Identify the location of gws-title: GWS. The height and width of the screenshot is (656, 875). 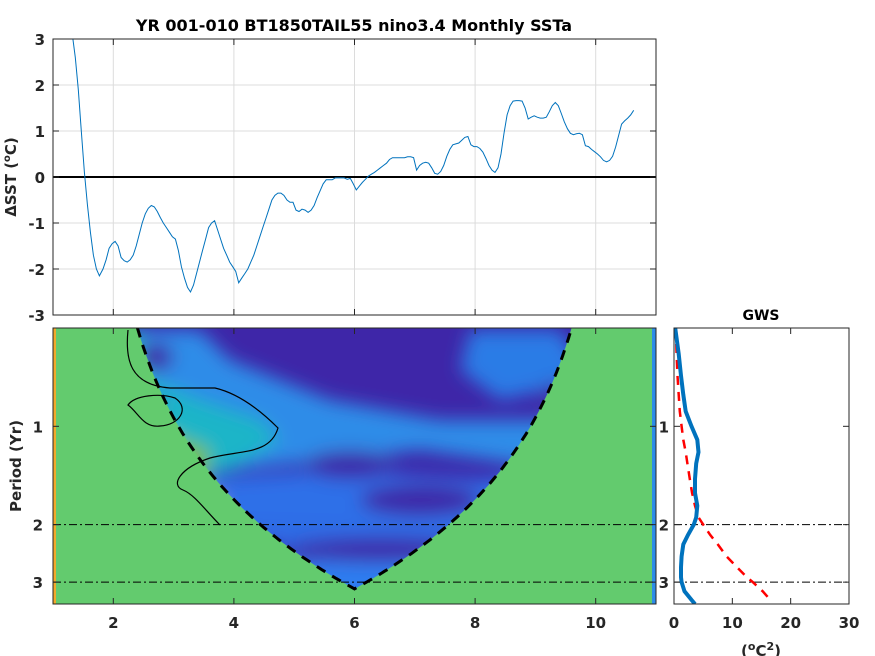
(760, 316).